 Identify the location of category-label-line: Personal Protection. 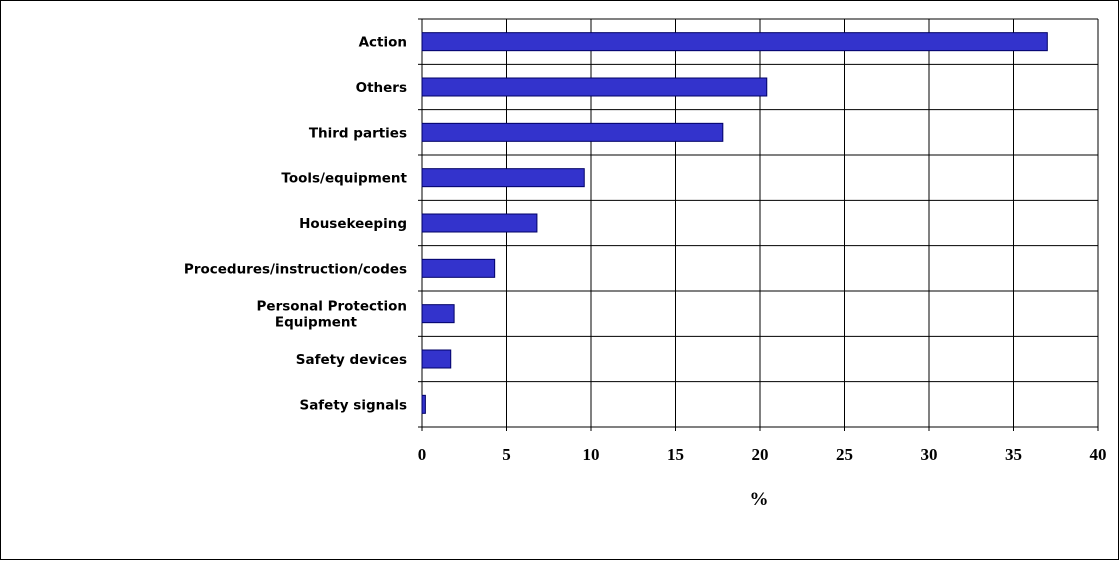
(332, 307).